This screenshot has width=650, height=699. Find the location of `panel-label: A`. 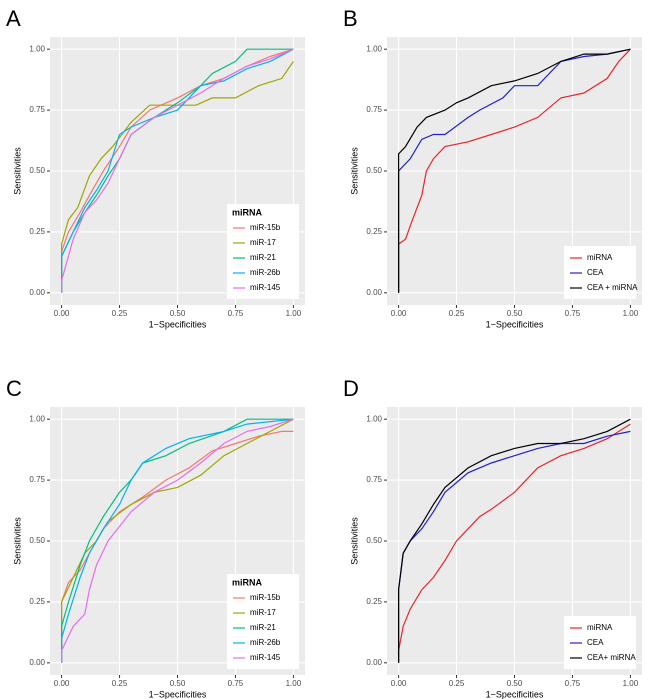

panel-label: A is located at coordinates (13, 18).